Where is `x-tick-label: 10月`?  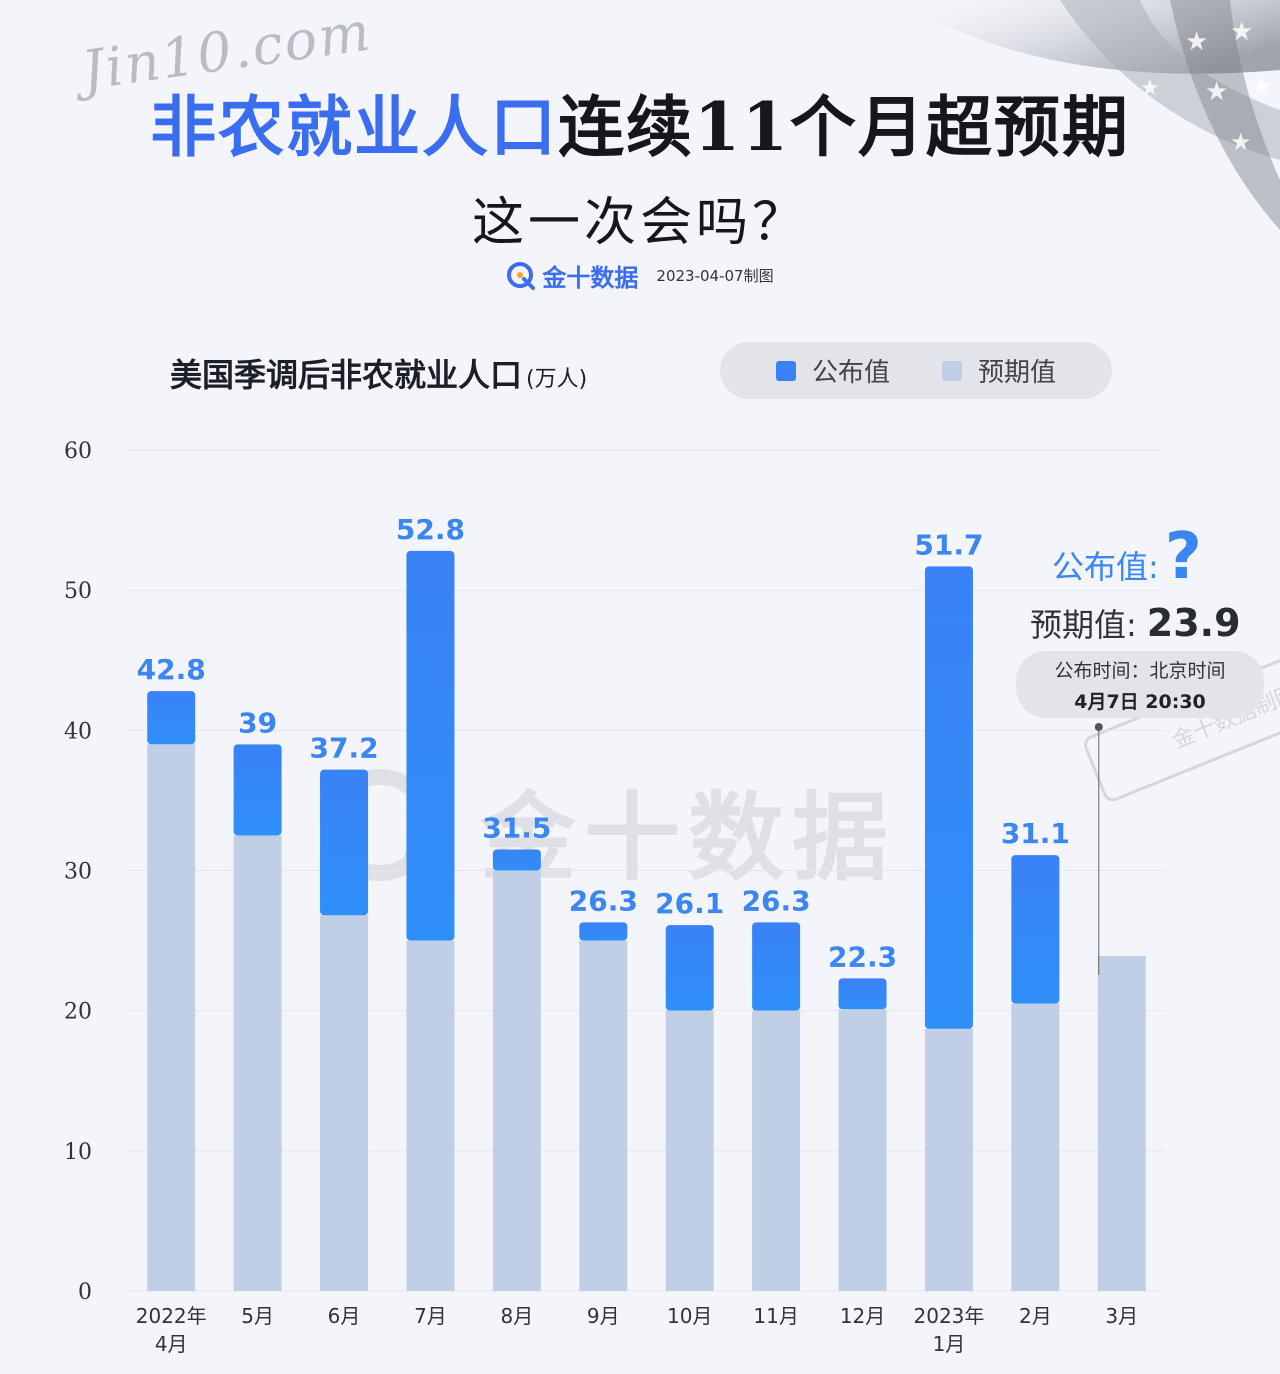 x-tick-label: 10月 is located at coordinates (689, 1316).